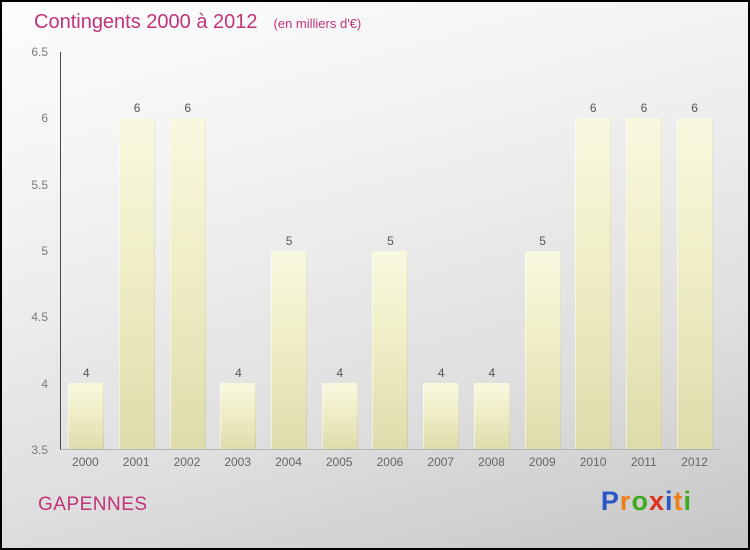 This screenshot has height=550, width=750. What do you see at coordinates (542, 462) in the screenshot?
I see `x-tick-label: 2009` at bounding box center [542, 462].